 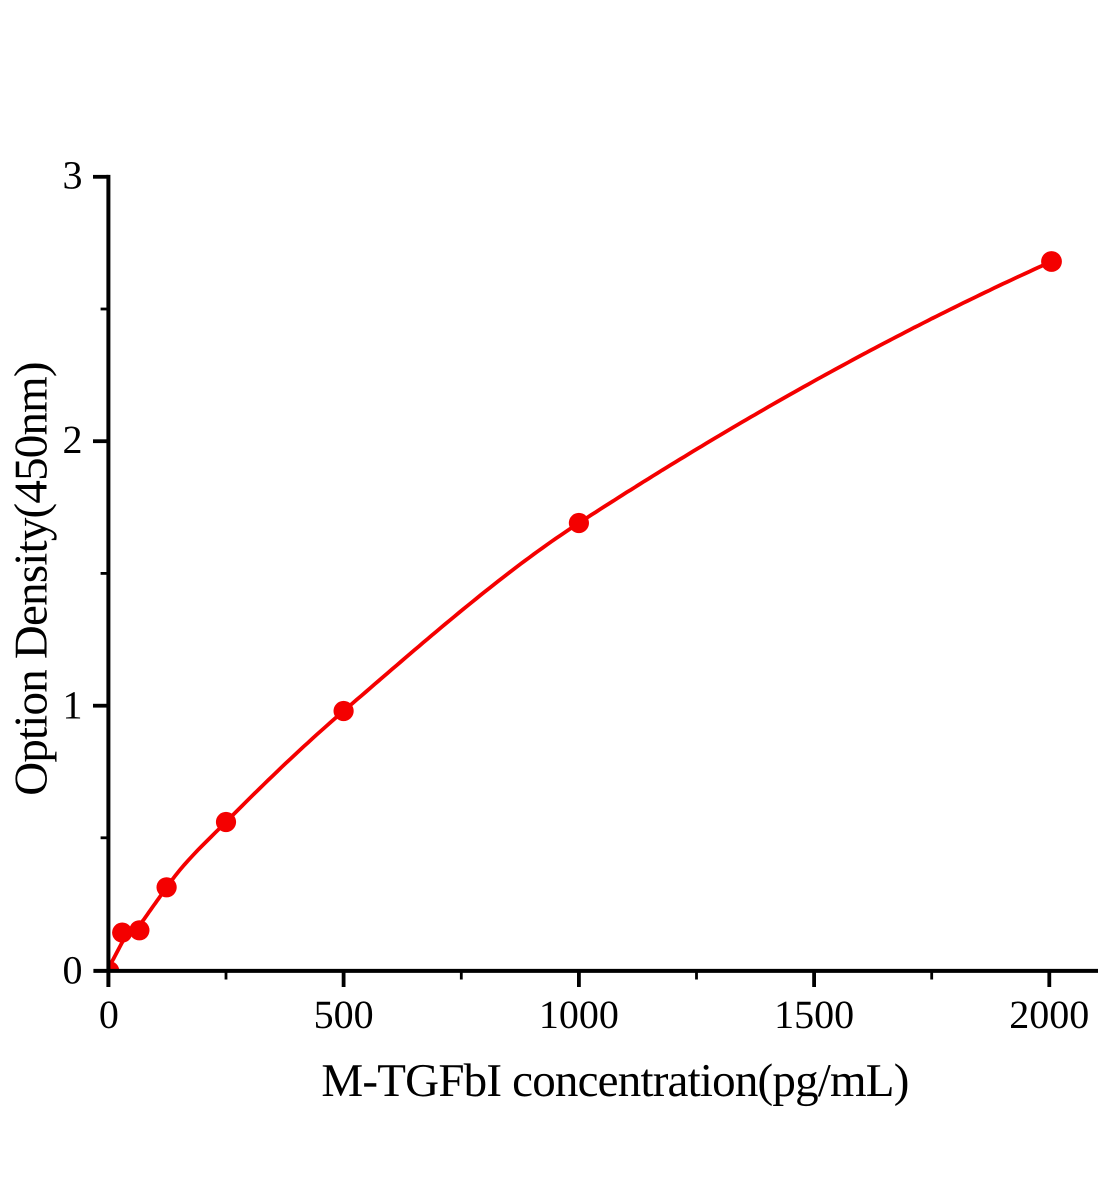 What do you see at coordinates (344, 1014) in the screenshot?
I see `svg-text: 500` at bounding box center [344, 1014].